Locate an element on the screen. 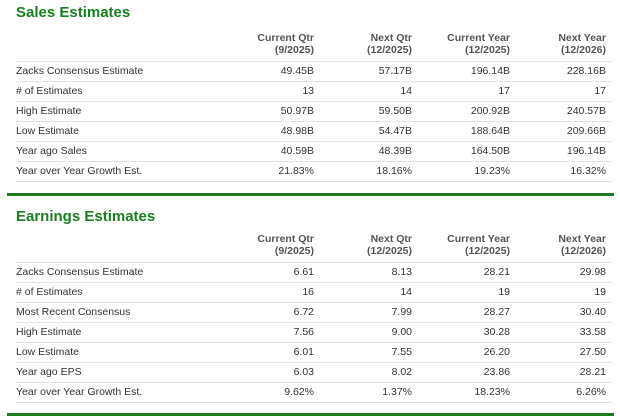 The image size is (620, 416). cell-value: 209.66B is located at coordinates (564, 131).